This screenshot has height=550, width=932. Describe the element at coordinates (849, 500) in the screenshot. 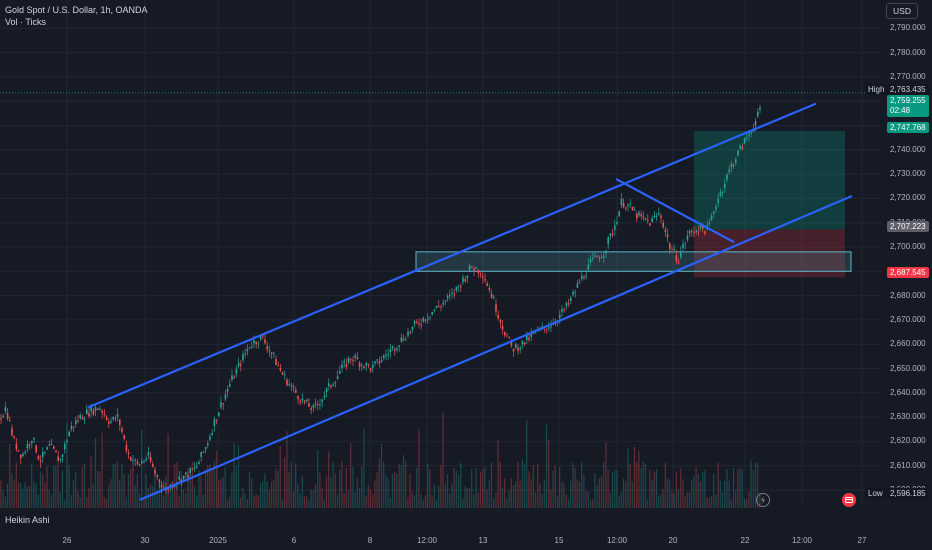

I see `calendar-event-icon` at that location.